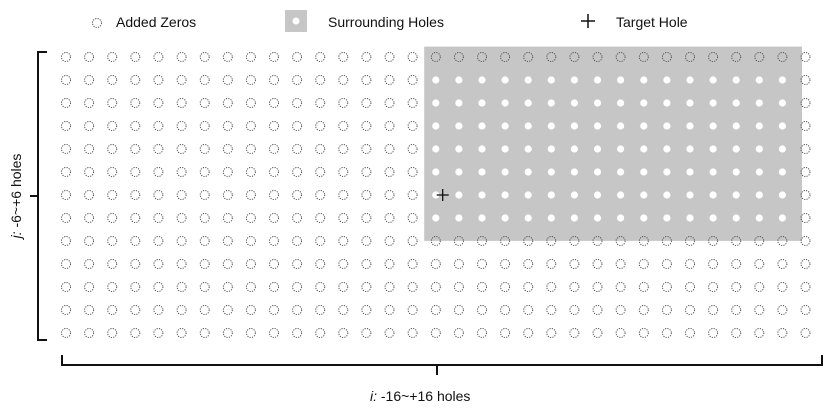 This screenshot has width=834, height=408. What do you see at coordinates (156, 22) in the screenshot?
I see `added-zeros-legend-label: Added Zeros` at bounding box center [156, 22].